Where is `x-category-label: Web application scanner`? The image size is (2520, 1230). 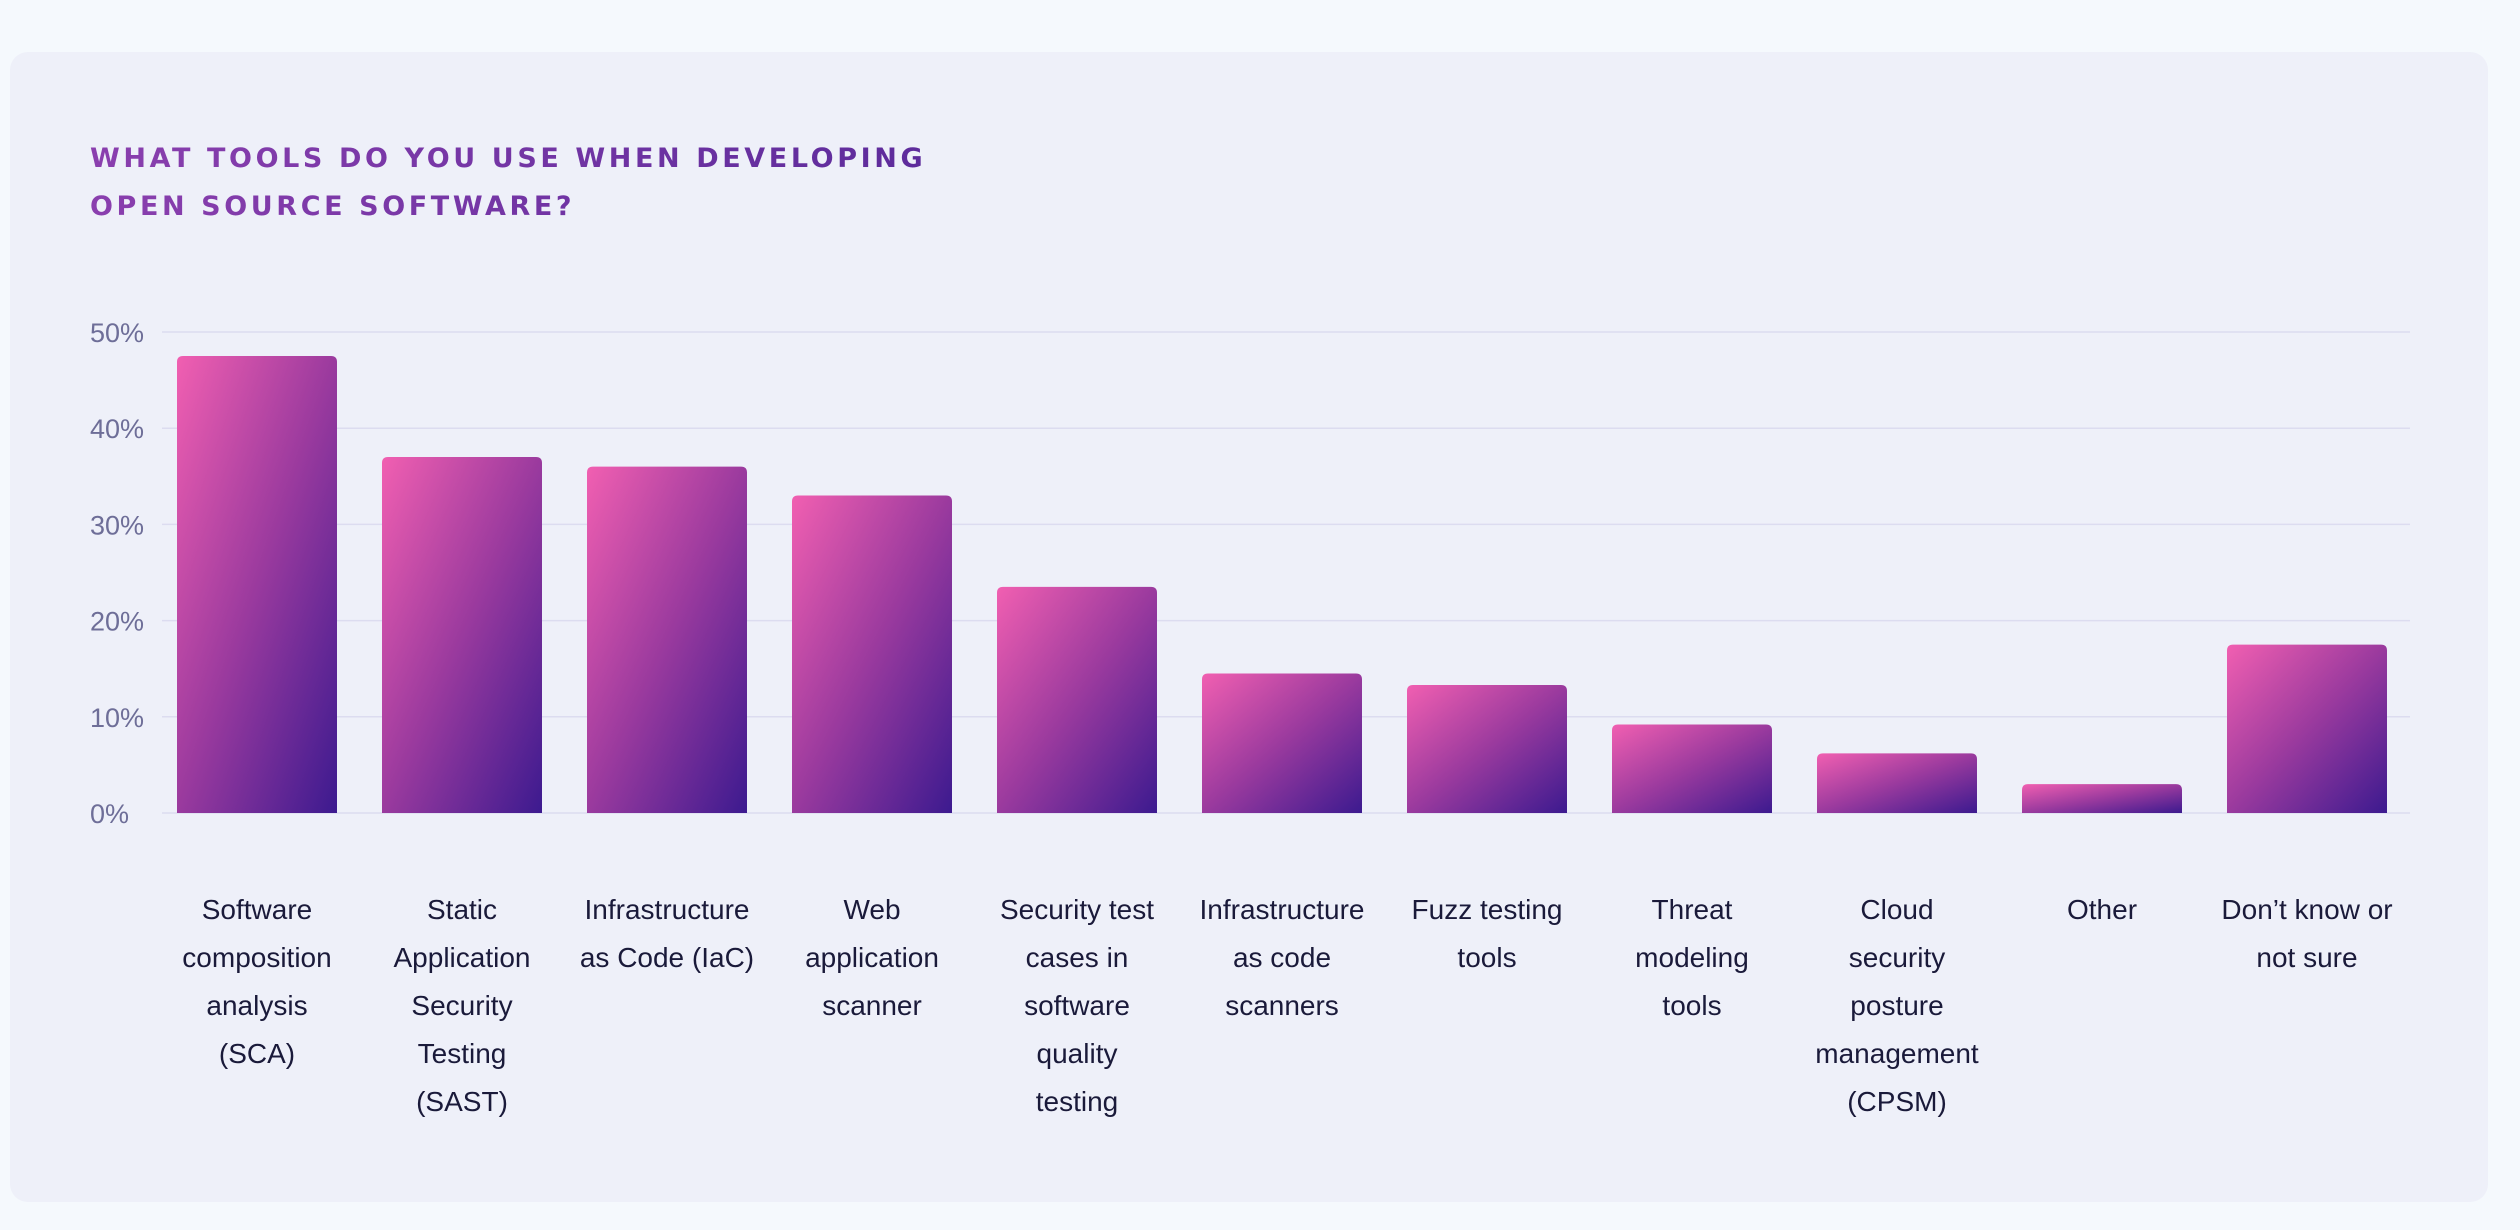
x-category-label: Web application scanner is located at coordinates (872, 957).